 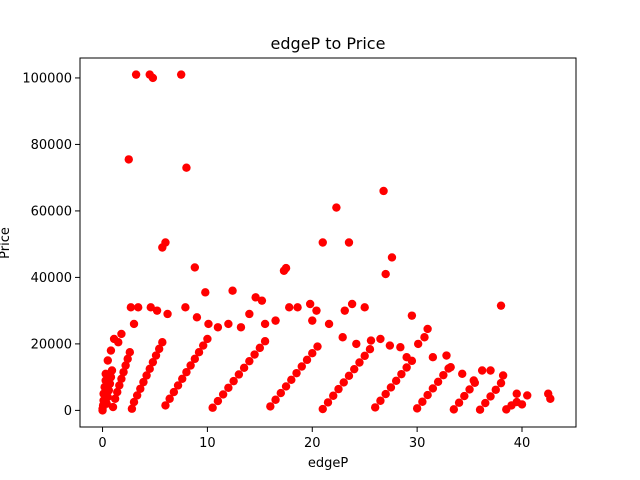 I want to click on x-axis-ticks: 0 10 20 30 40, so click(x=314, y=439).